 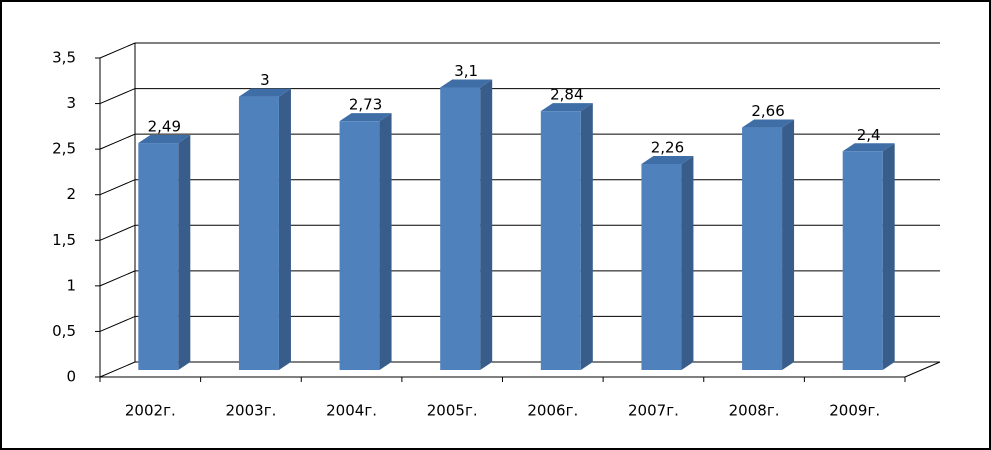 I want to click on y-tick-label: 0, so click(x=71, y=377).